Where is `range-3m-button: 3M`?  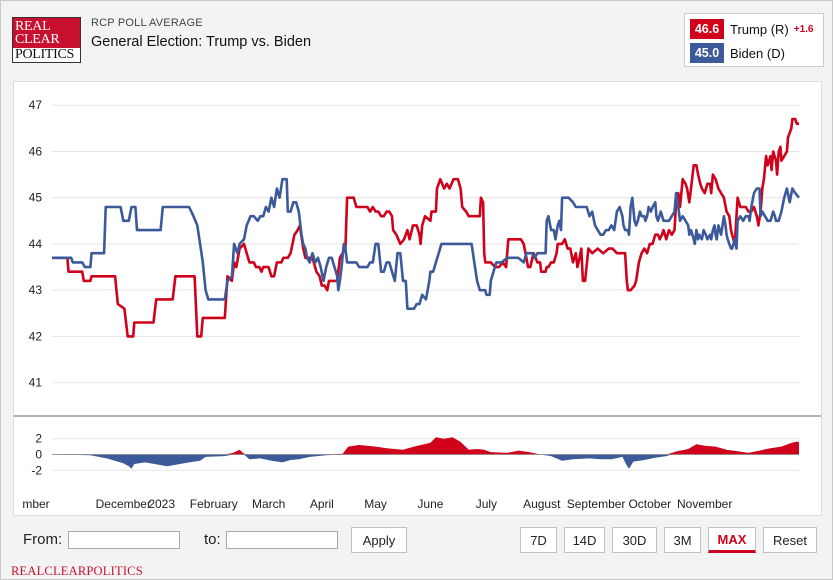
range-3m-button: 3M is located at coordinates (682, 540).